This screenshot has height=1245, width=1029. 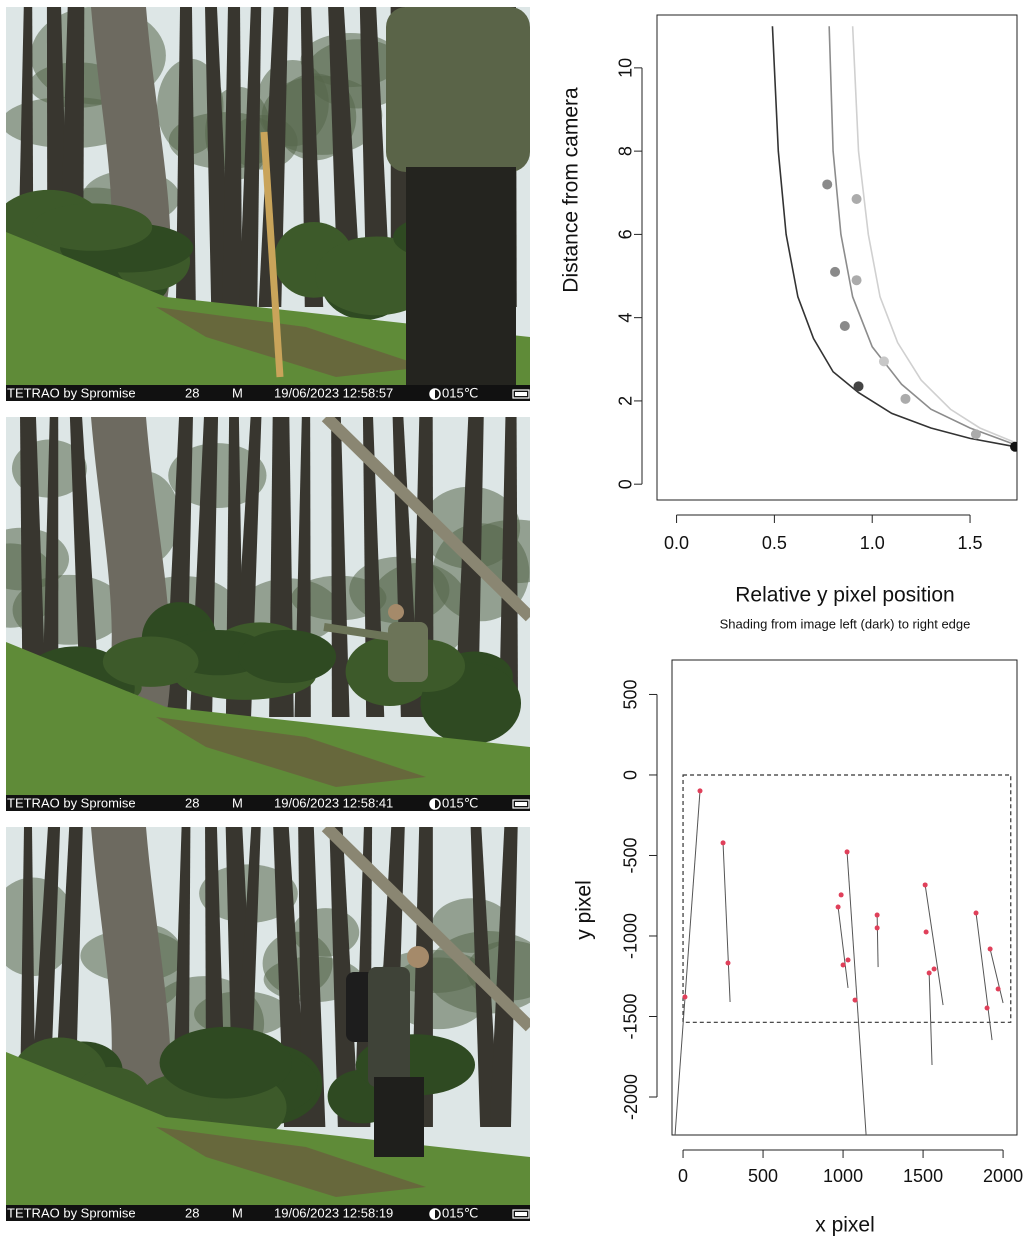 What do you see at coordinates (631, 694) in the screenshot?
I see `y-tick-label: 500` at bounding box center [631, 694].